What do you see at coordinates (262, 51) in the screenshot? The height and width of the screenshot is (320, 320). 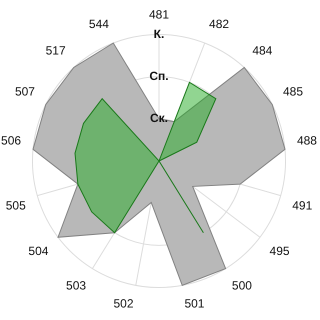 I see `spoke-label: 484` at bounding box center [262, 51].